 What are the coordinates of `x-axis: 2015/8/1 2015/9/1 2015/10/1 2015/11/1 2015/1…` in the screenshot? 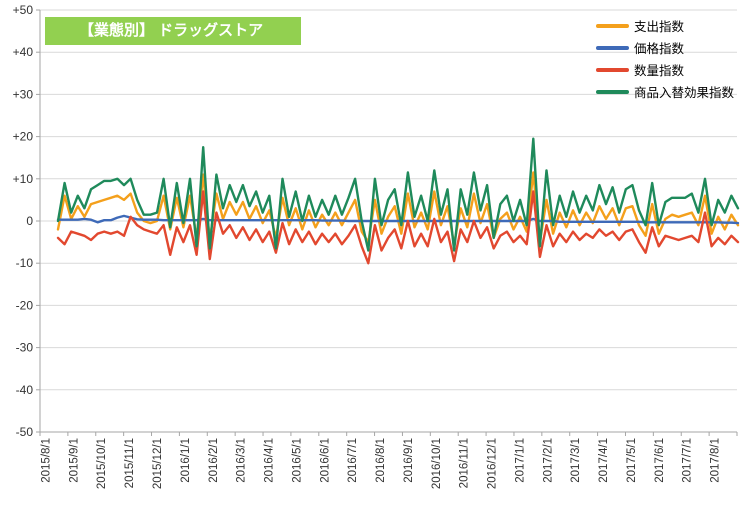 It's located at (388, 460).